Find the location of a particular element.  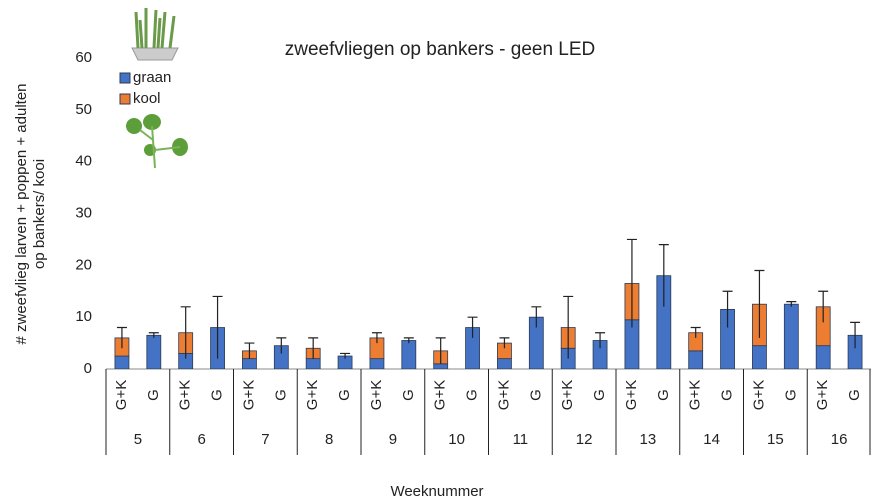

y-tick-label: 30 is located at coordinates (83, 212).